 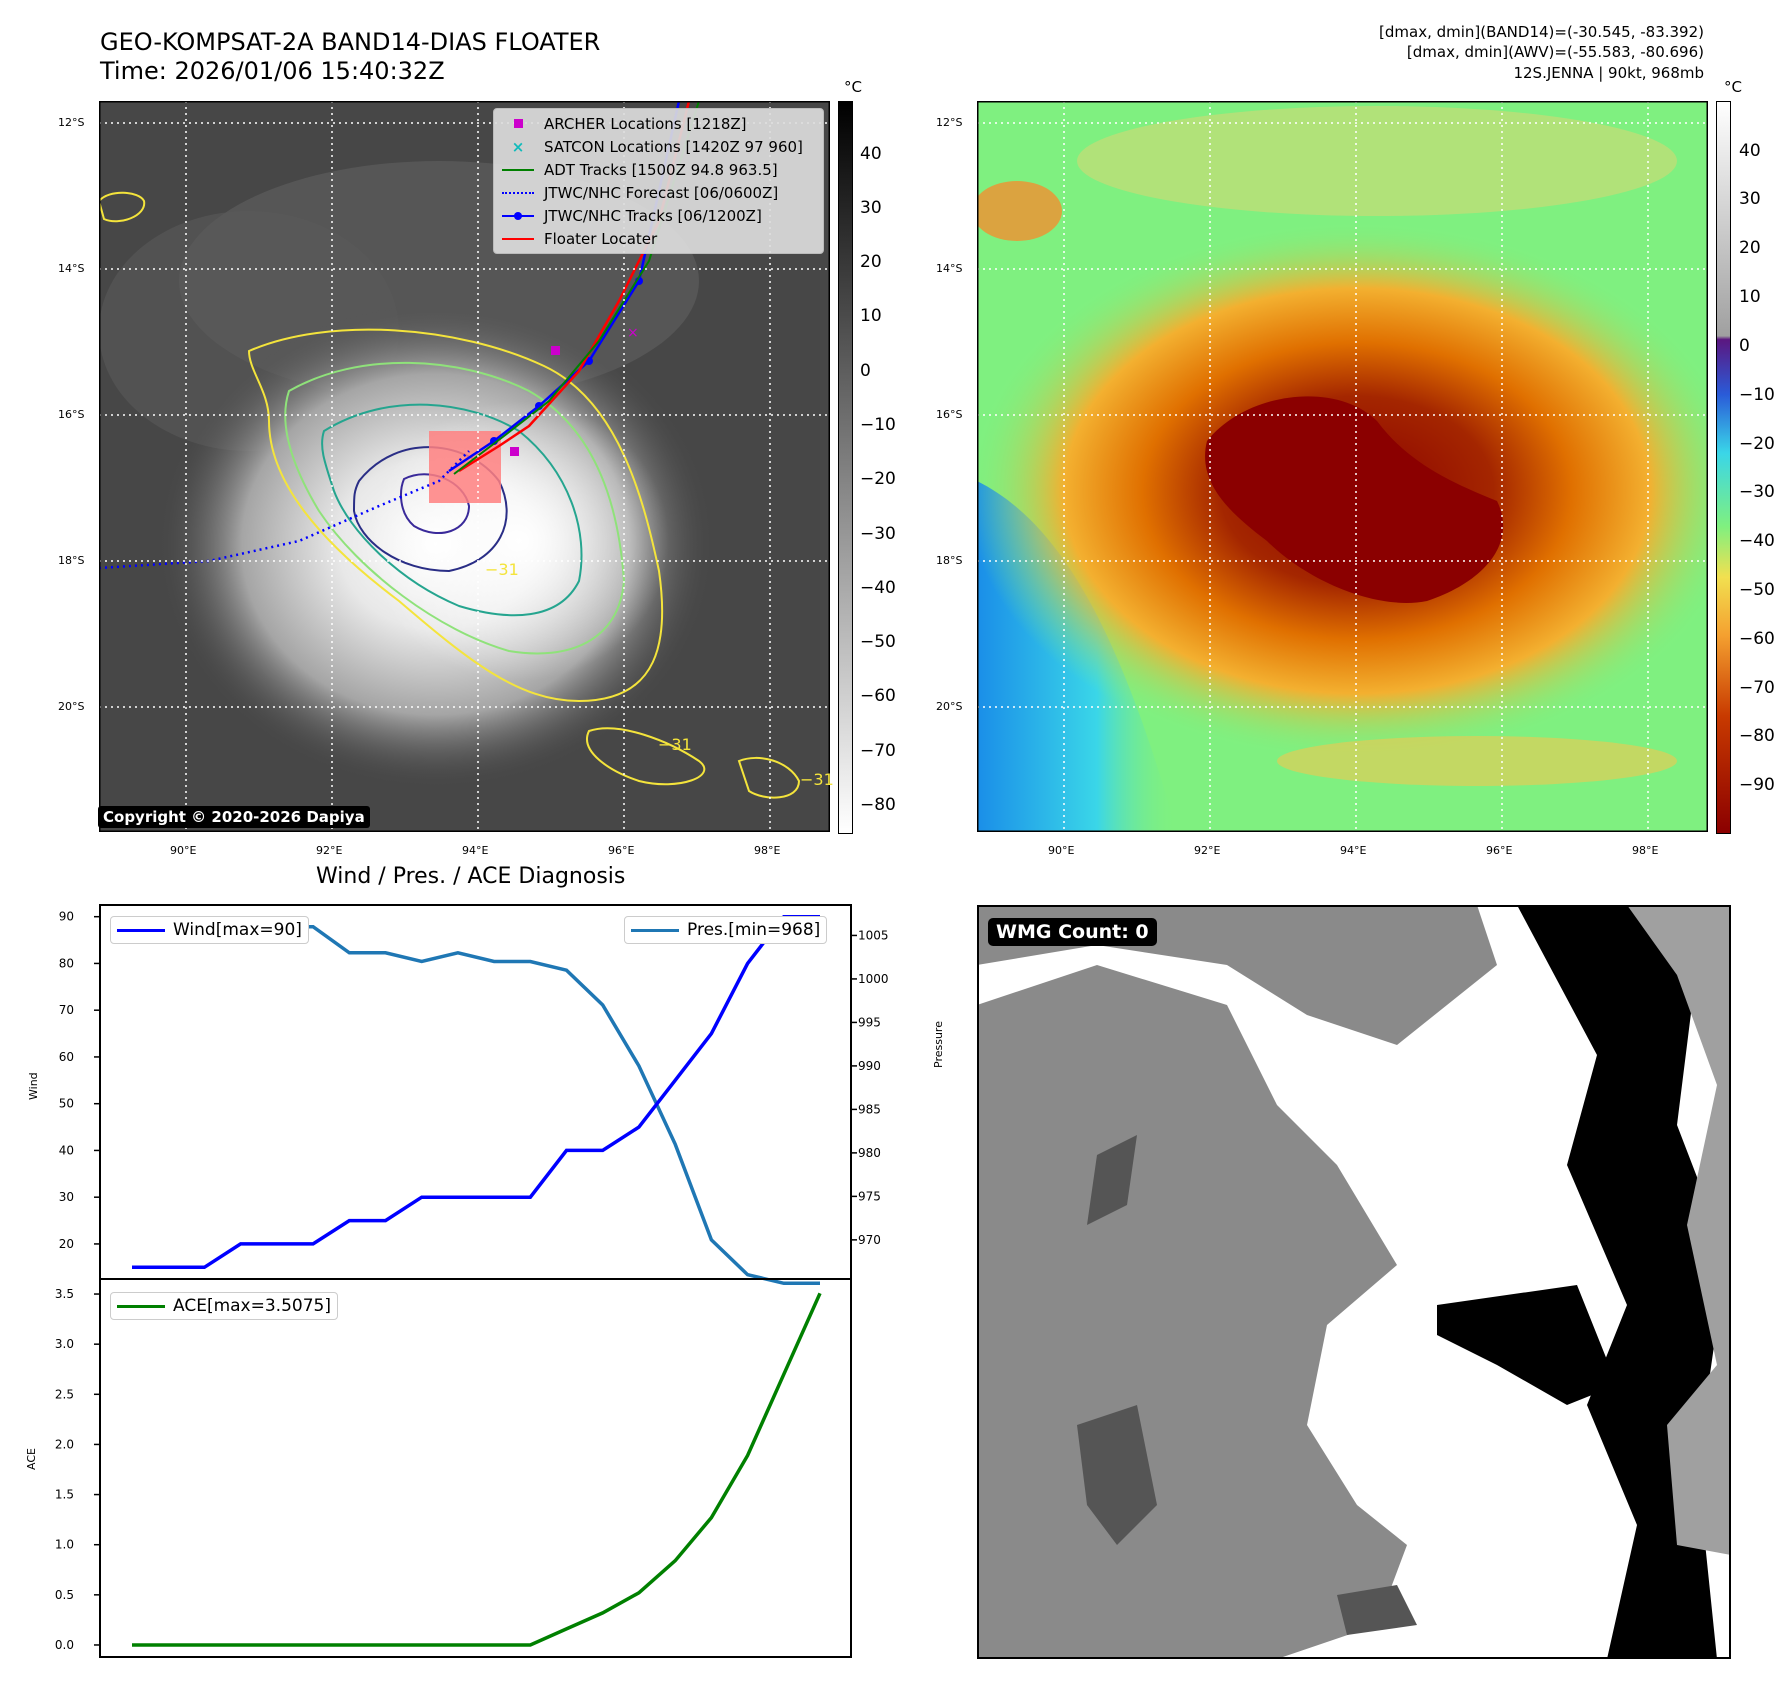 I want to click on ace-axis-tick-label: 1.5, so click(x=64, y=1495).